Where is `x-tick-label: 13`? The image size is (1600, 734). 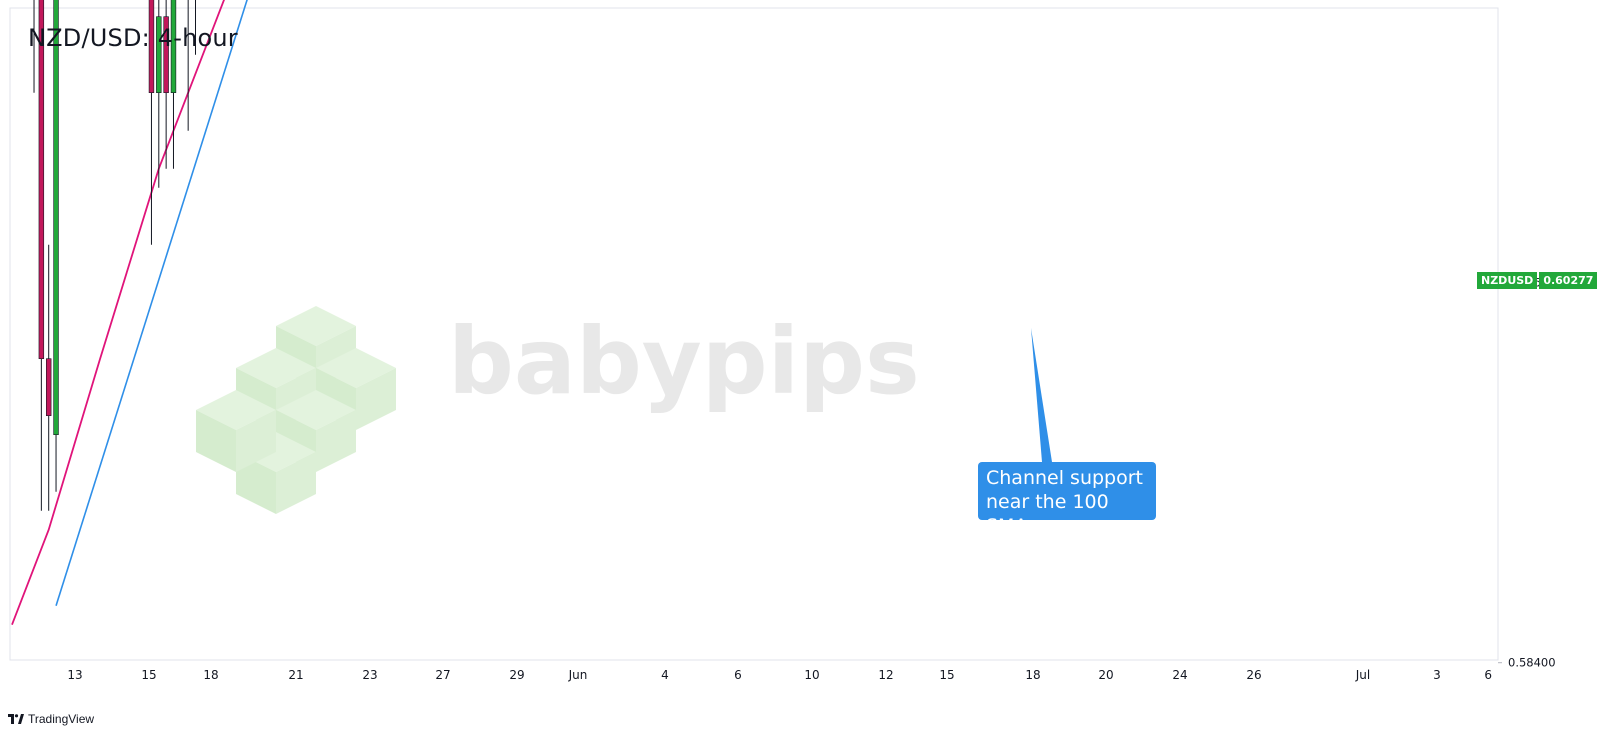
x-tick-label: 13 is located at coordinates (74, 675).